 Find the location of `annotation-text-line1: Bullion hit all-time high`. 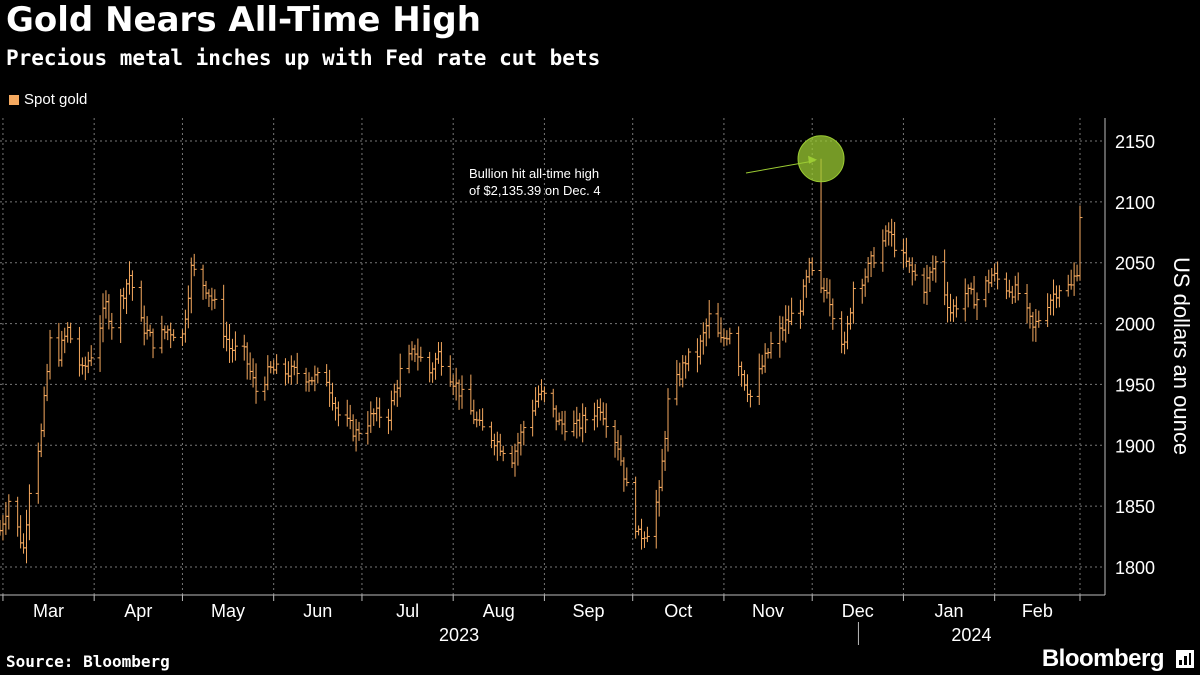

annotation-text-line1: Bullion hit all-time high is located at coordinates (534, 173).